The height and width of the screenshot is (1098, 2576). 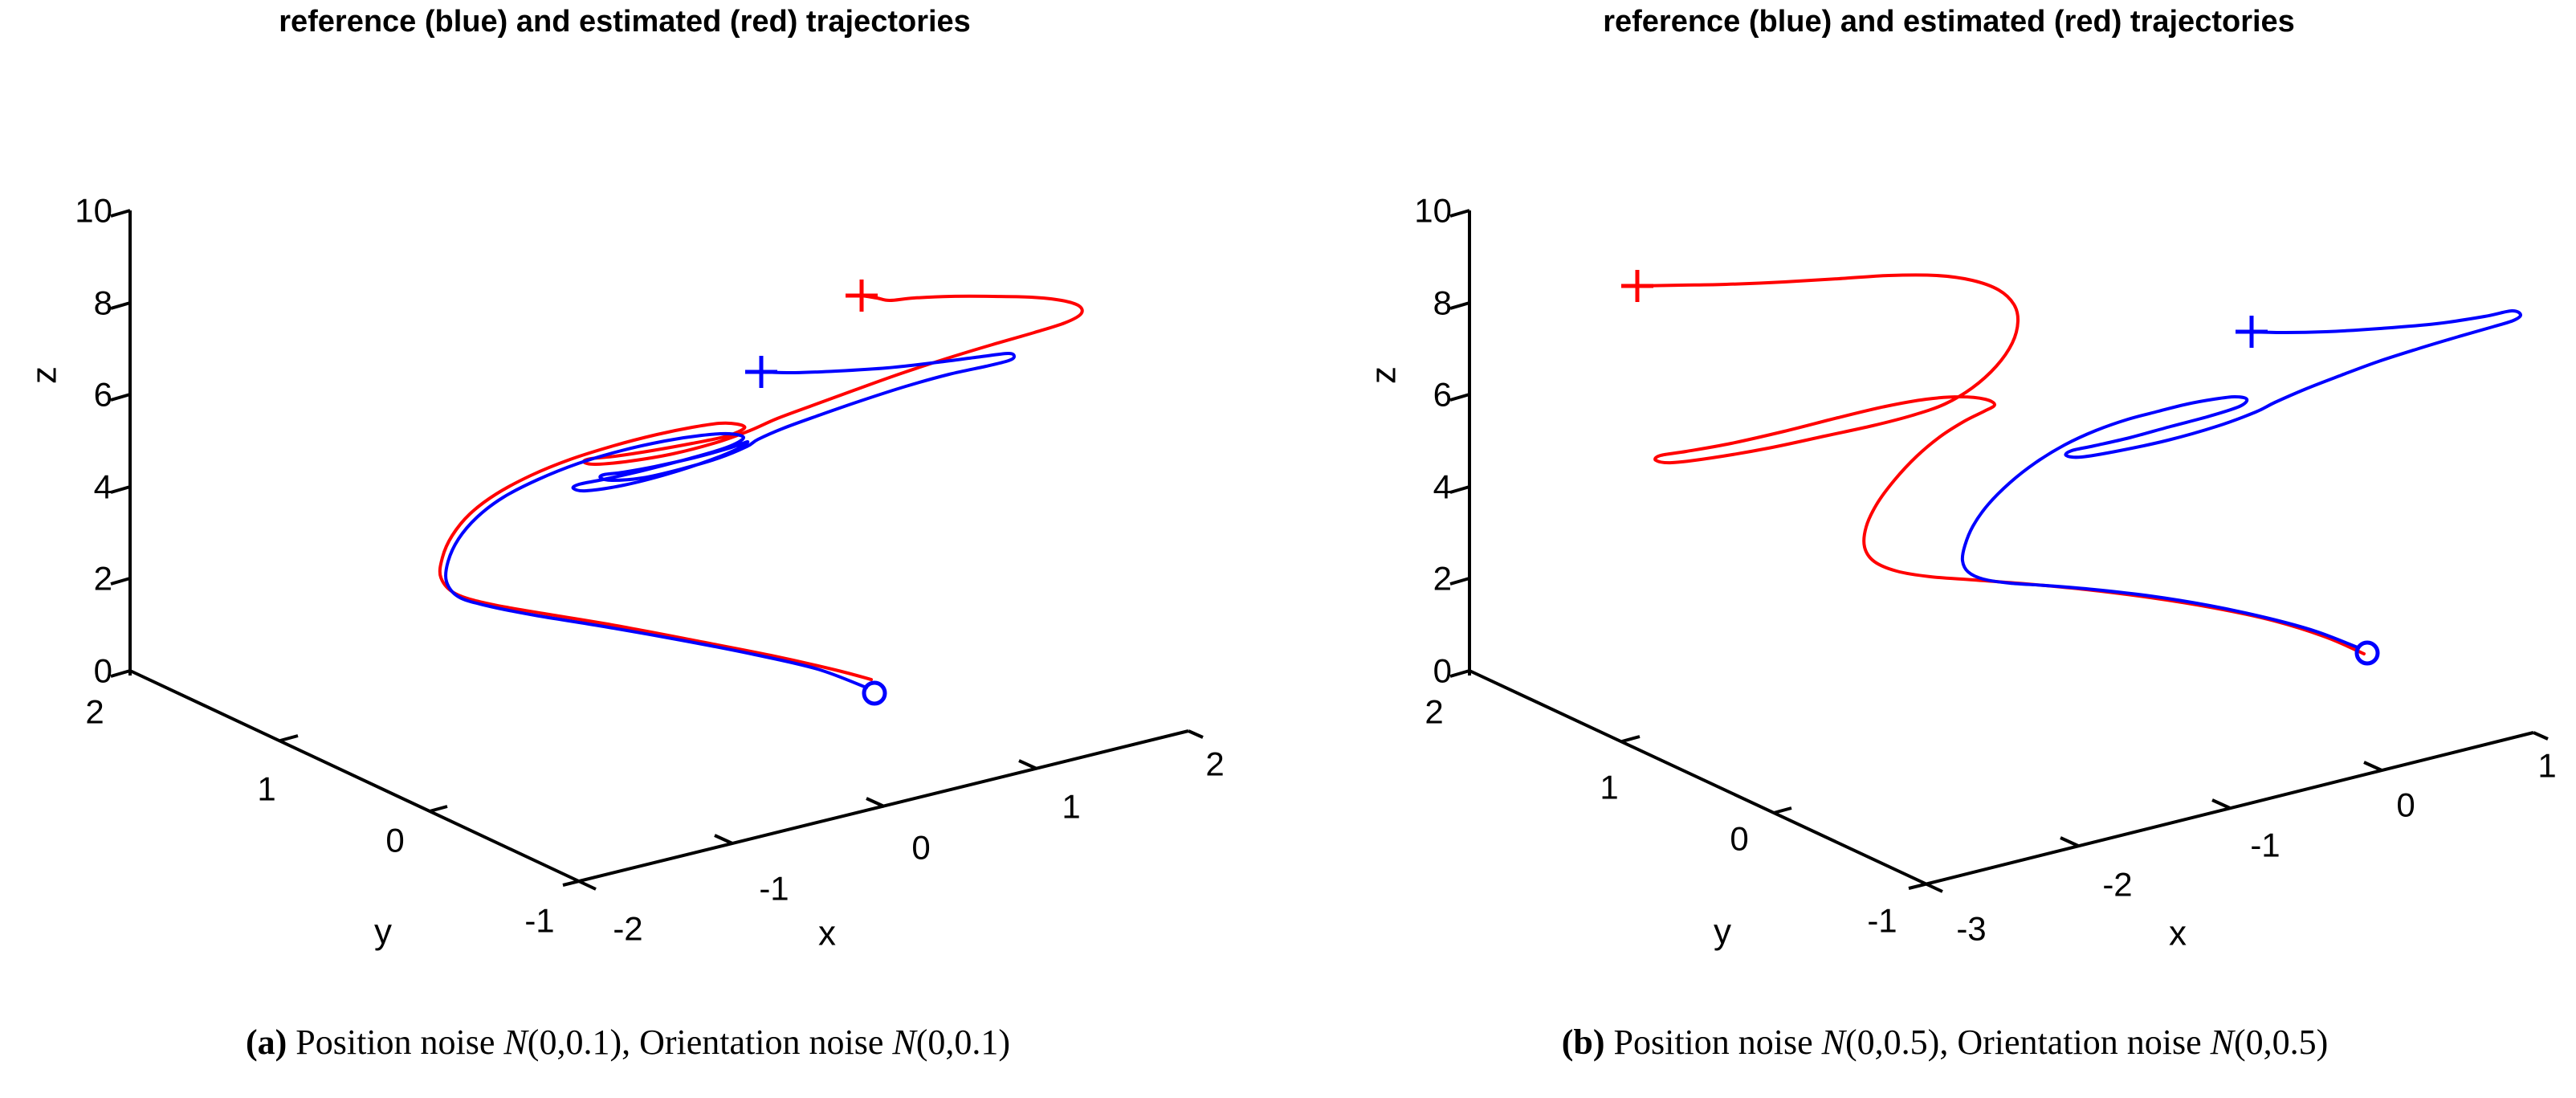 What do you see at coordinates (1971, 929) in the screenshot?
I see `axis-label: -3` at bounding box center [1971, 929].